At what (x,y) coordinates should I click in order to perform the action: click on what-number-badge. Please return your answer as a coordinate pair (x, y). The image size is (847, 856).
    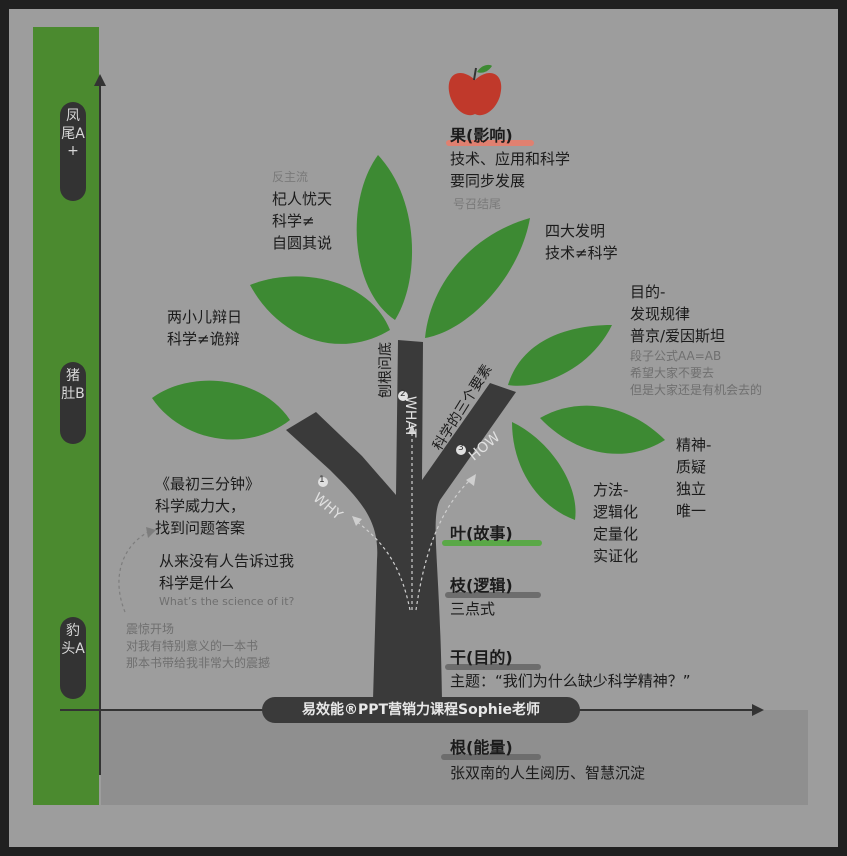
    Looking at the image, I should click on (403, 396).